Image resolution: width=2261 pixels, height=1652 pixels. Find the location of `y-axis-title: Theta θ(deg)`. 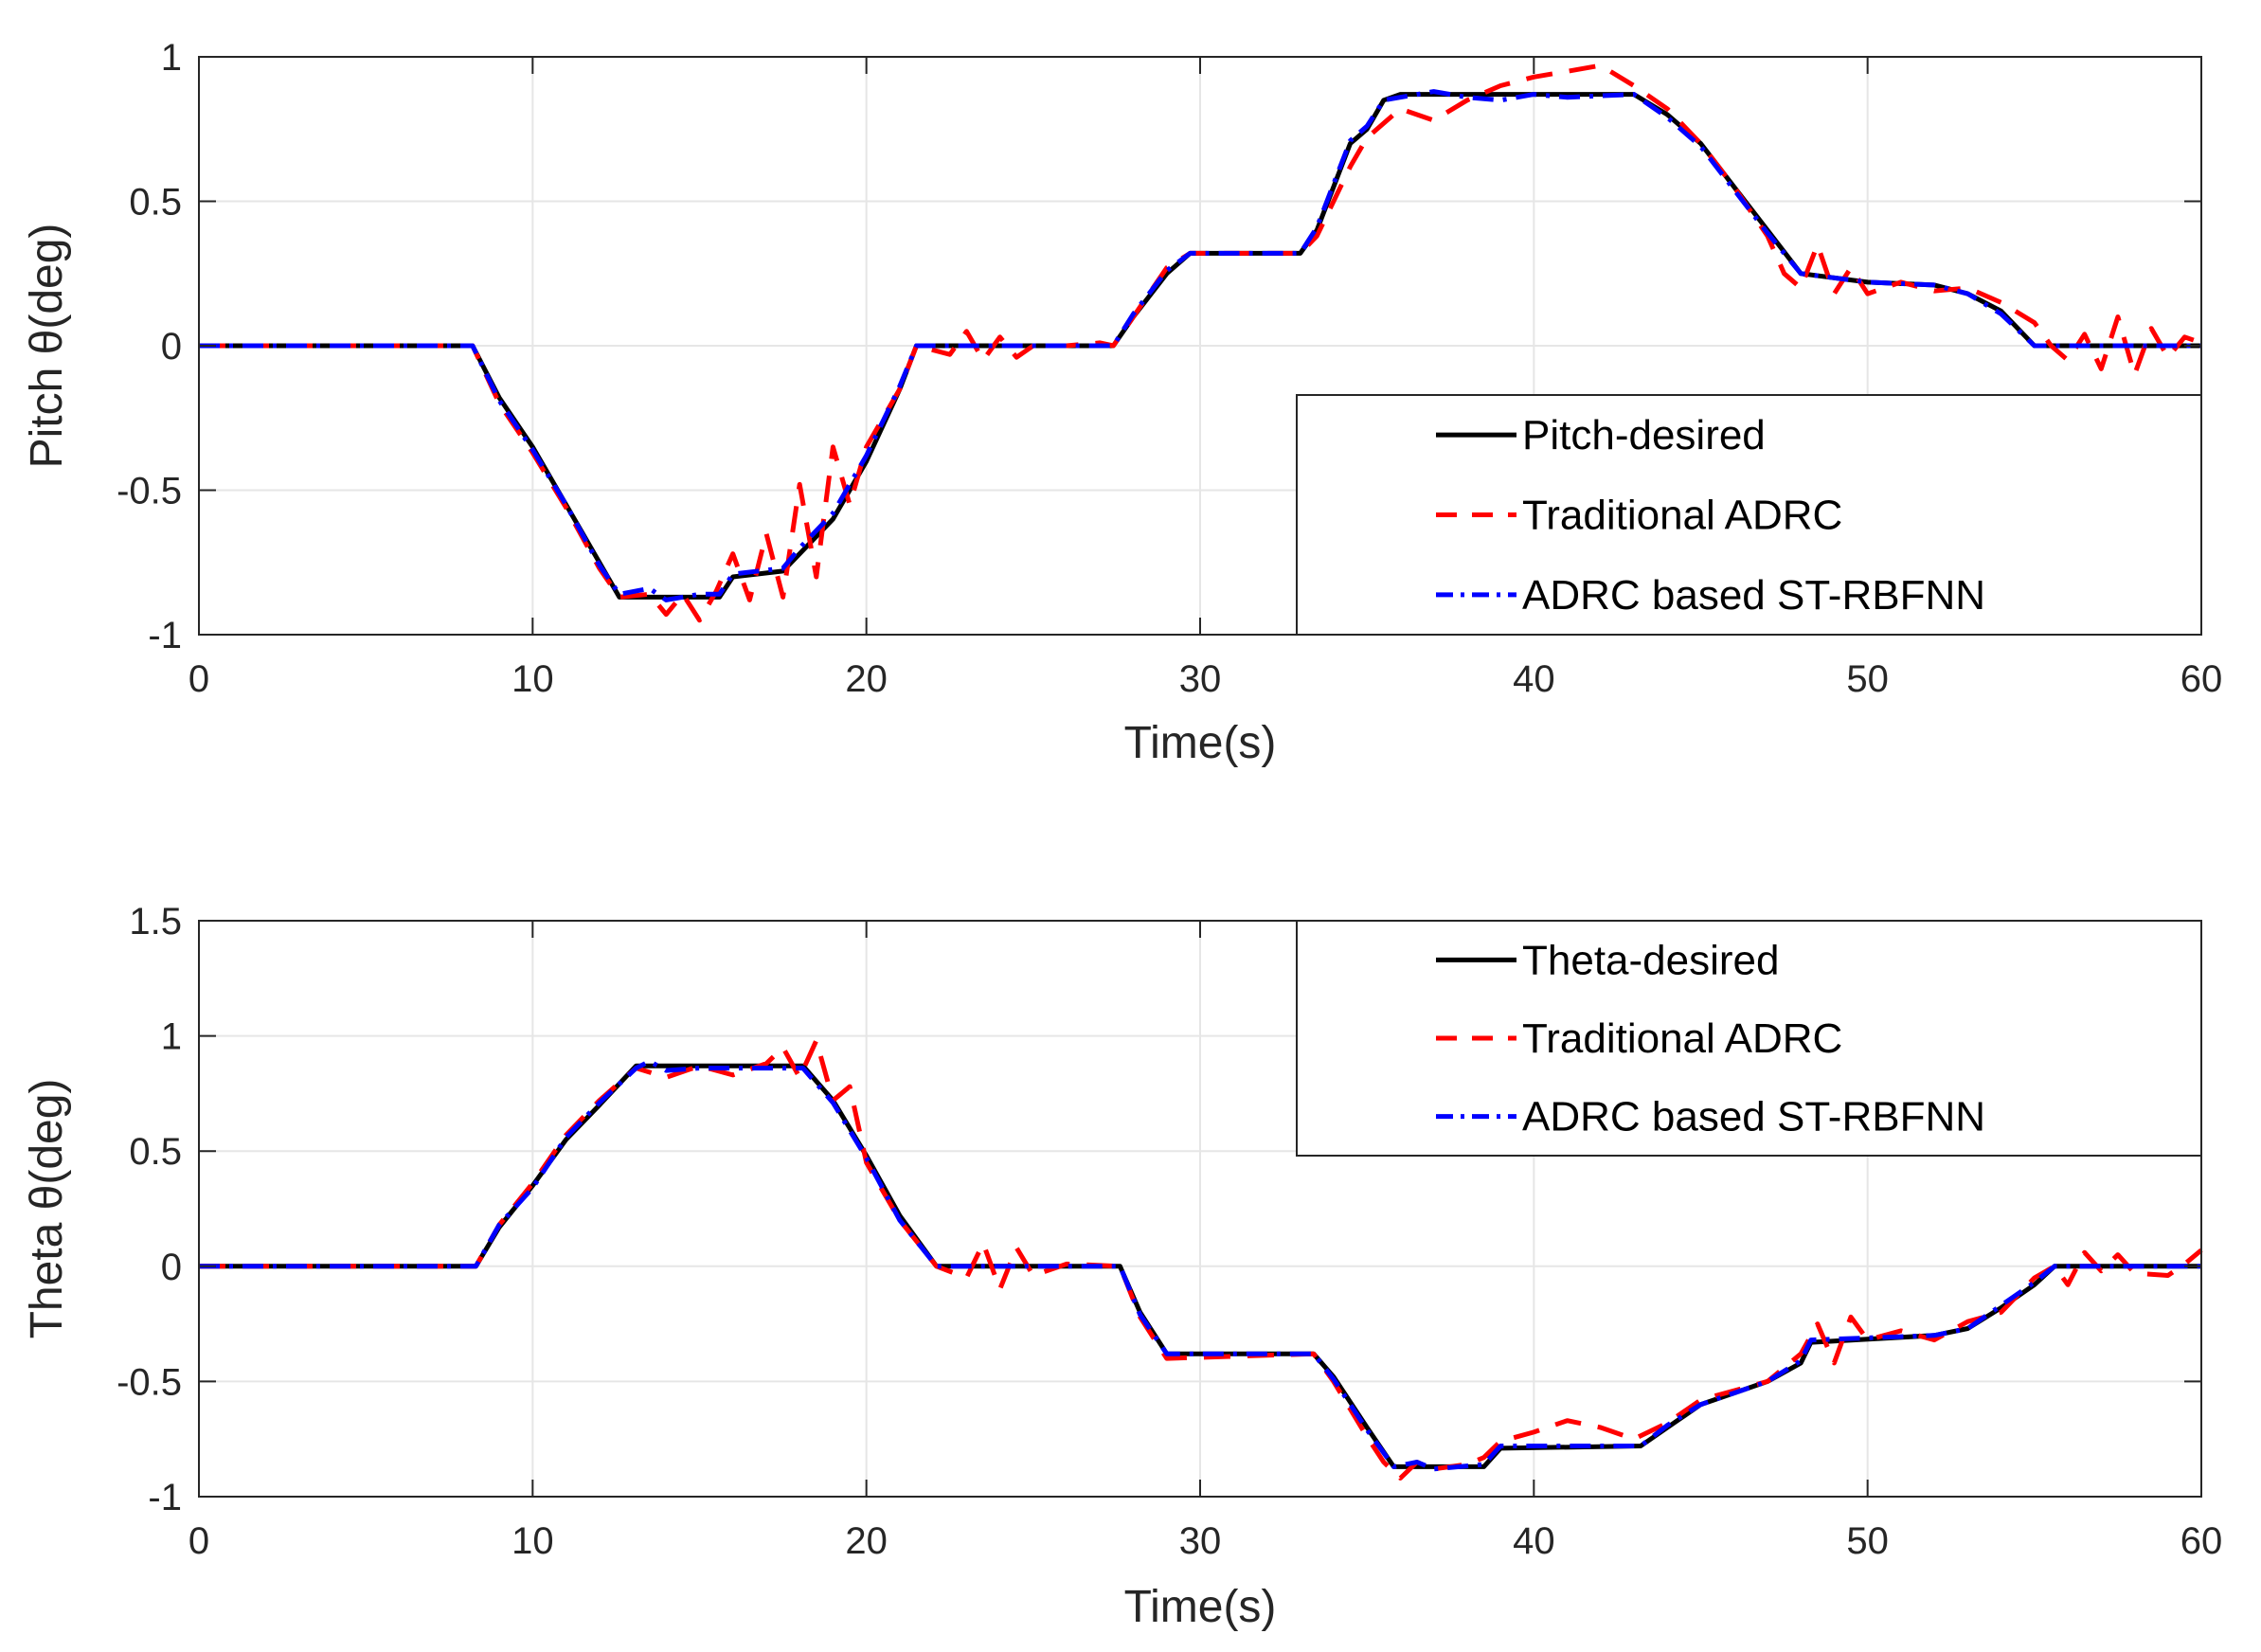

y-axis-title: Theta θ(deg) is located at coordinates (47, 1209).